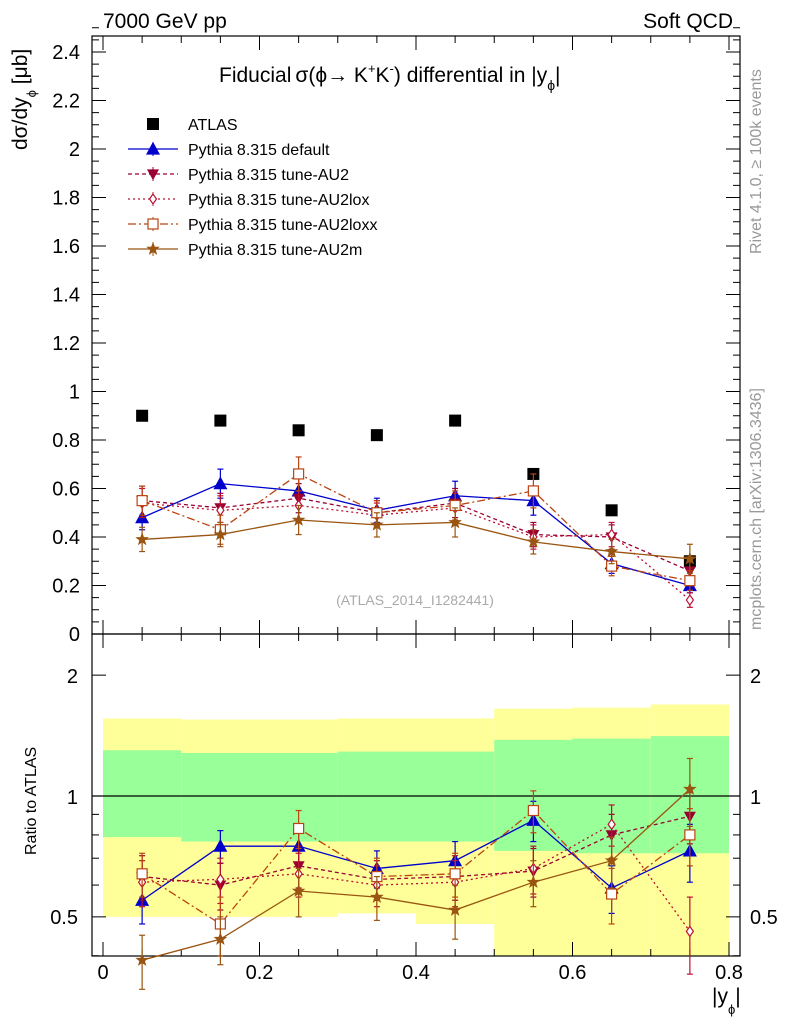 This screenshot has height=1024, width=786. Describe the element at coordinates (690, 600) in the screenshot. I see `point-AU2lox` at that location.